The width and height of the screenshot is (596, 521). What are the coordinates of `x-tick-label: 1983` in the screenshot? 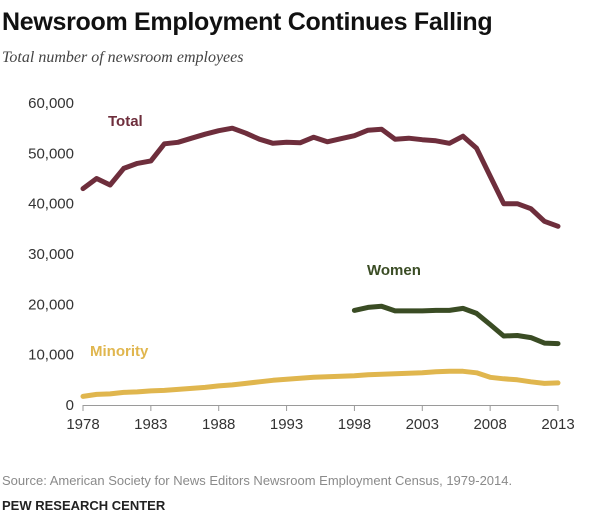 It's located at (150, 424).